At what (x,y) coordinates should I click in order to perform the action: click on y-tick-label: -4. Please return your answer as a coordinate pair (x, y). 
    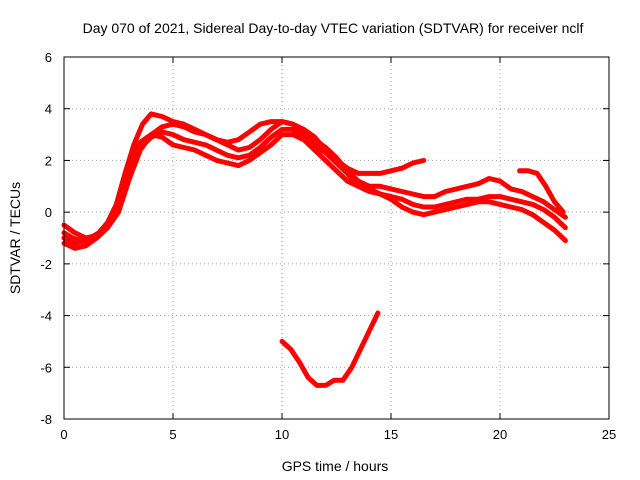
    Looking at the image, I should click on (46, 316).